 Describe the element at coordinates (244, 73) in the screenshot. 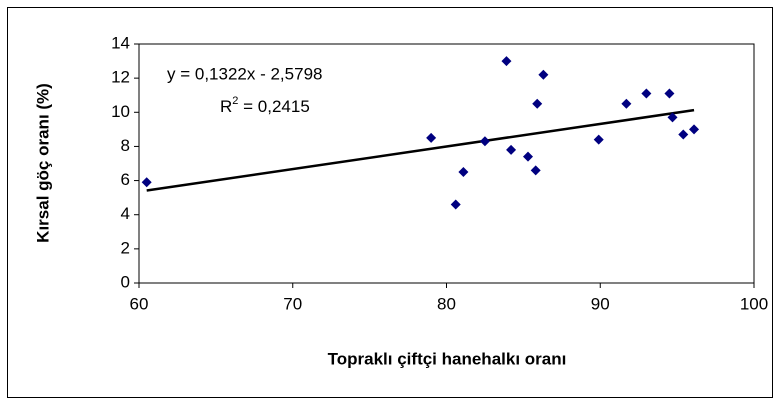

I see `trend-equation: y = 0,1322x - 2,5798` at that location.